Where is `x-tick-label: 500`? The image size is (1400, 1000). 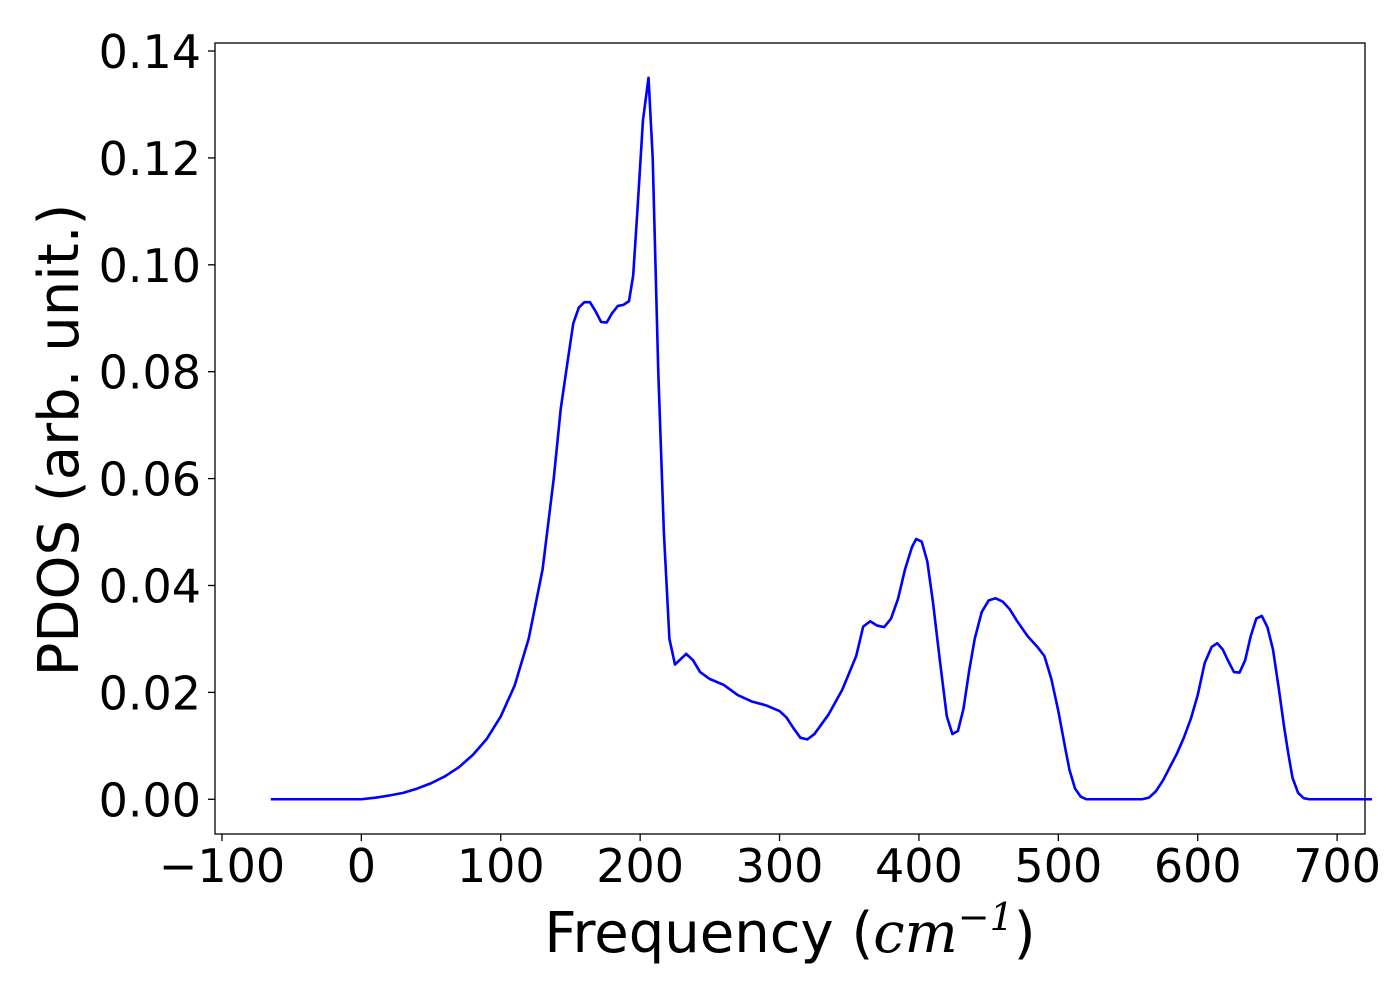
x-tick-label: 500 is located at coordinates (1058, 866).